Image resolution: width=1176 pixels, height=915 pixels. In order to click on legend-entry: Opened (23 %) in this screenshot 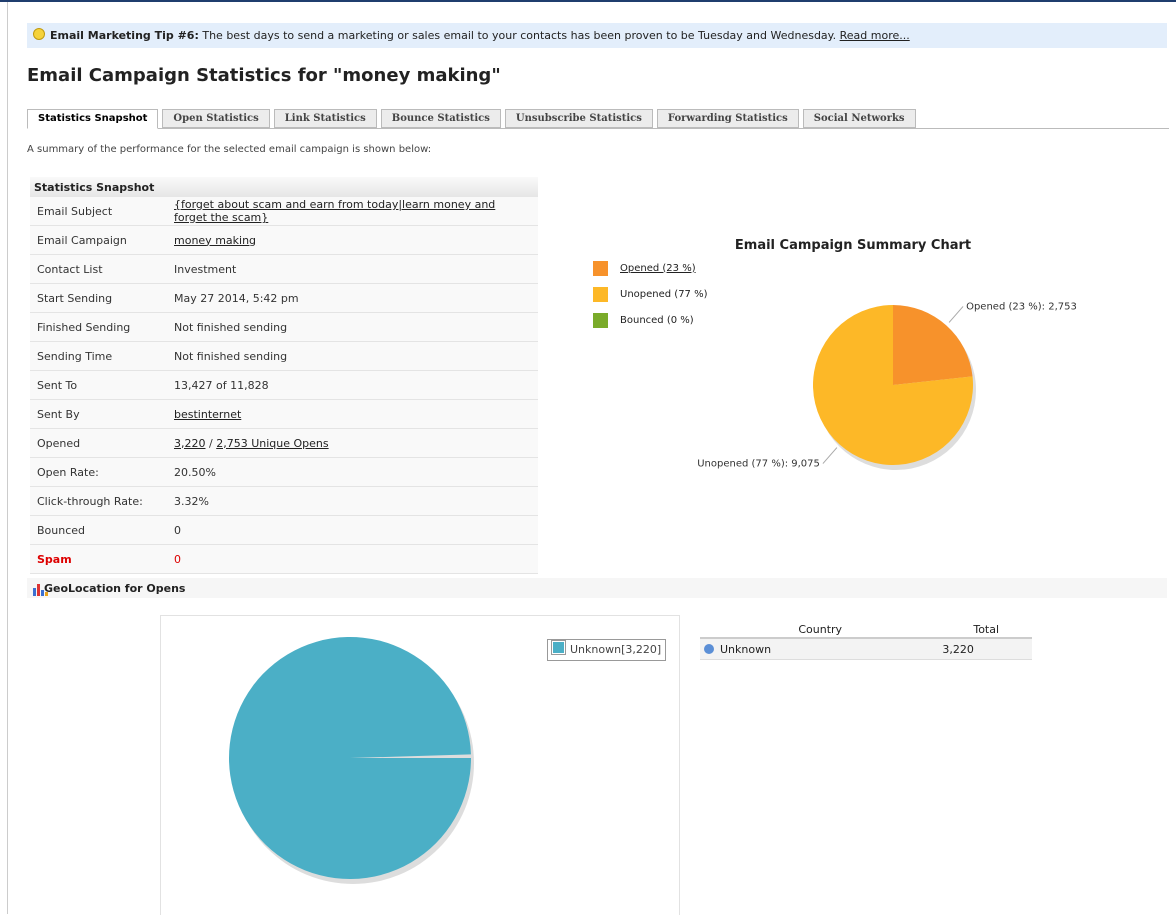, I will do `click(650, 268)`.